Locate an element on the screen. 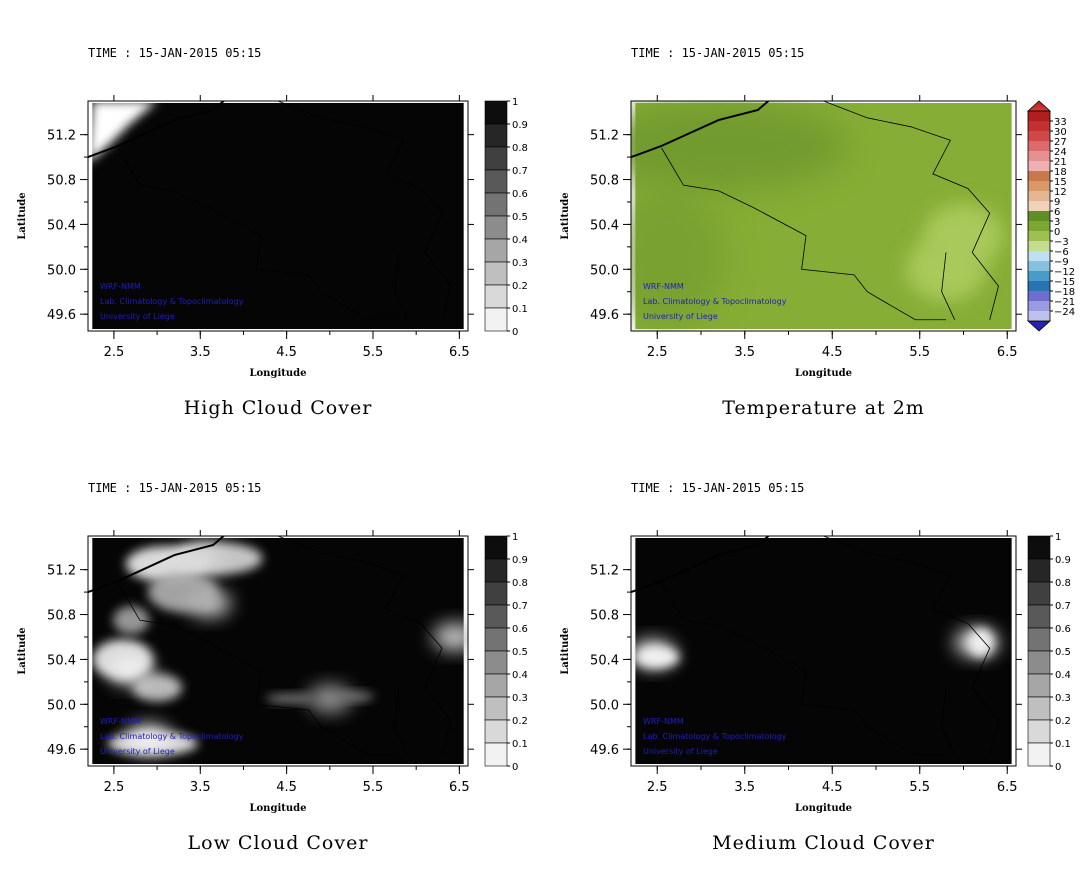 The height and width of the screenshot is (869, 1087). y-tick-label: 50.0 is located at coordinates (61, 705).